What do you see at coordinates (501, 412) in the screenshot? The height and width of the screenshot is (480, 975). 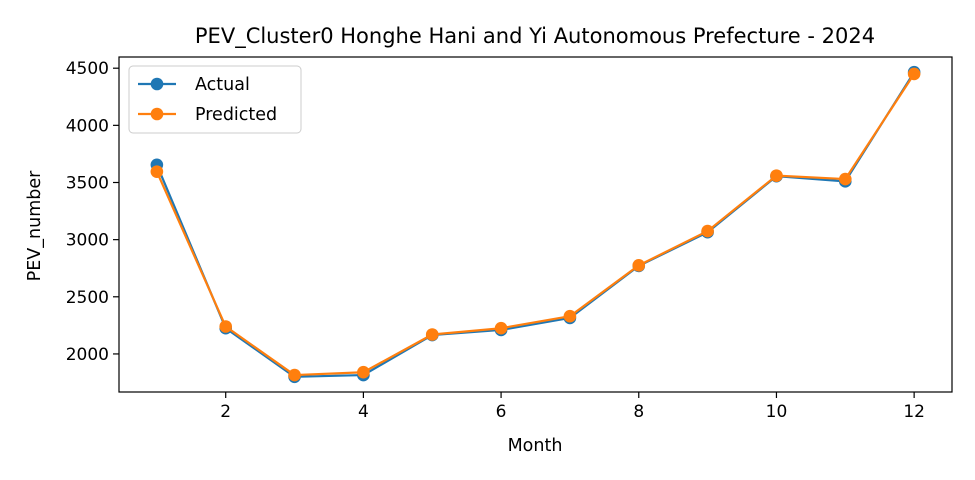 I see `x-tick-label: 6` at bounding box center [501, 412].